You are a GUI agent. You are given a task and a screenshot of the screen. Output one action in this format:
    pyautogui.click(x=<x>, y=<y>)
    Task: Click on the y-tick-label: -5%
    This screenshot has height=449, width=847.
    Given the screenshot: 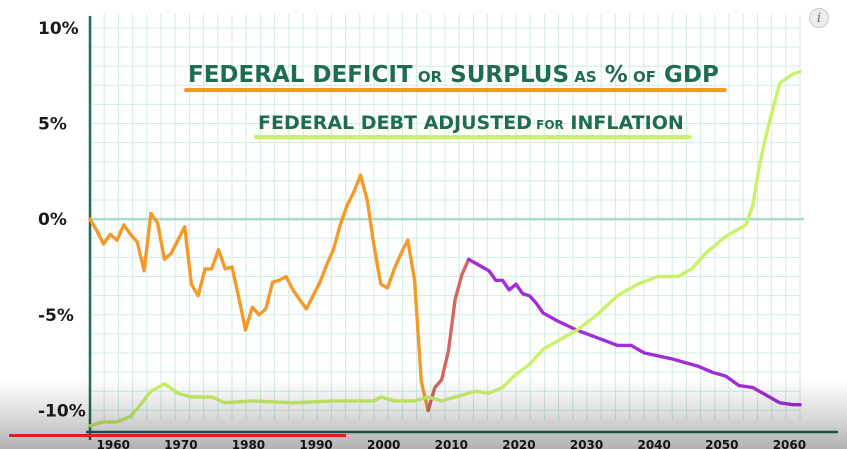 What is the action you would take?
    pyautogui.click(x=56, y=316)
    